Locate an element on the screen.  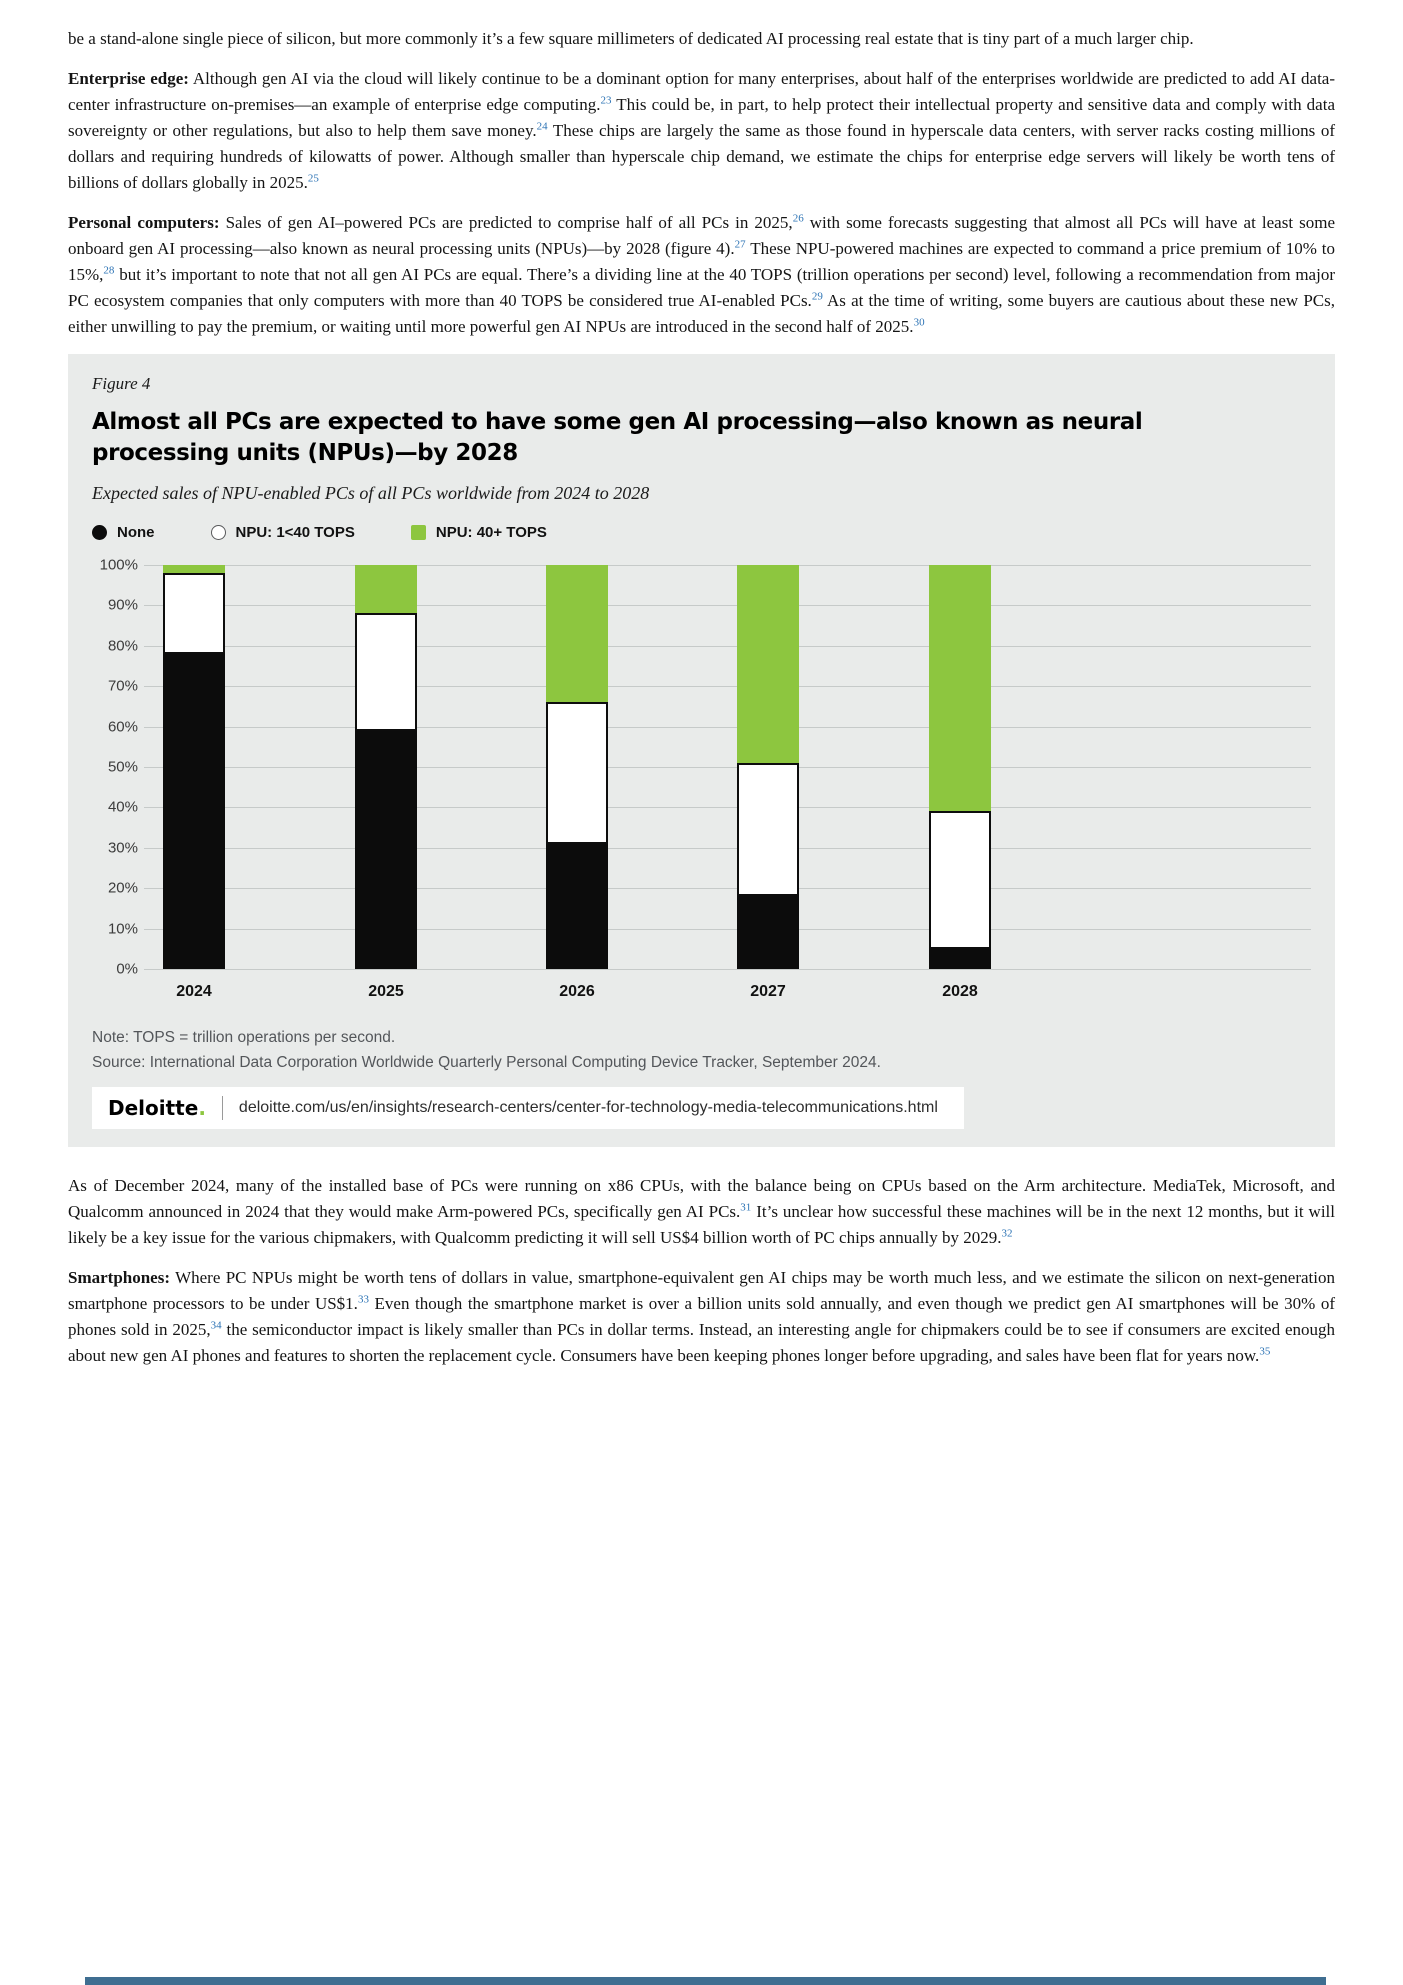
y-tick-label: 50% is located at coordinates (122, 767).